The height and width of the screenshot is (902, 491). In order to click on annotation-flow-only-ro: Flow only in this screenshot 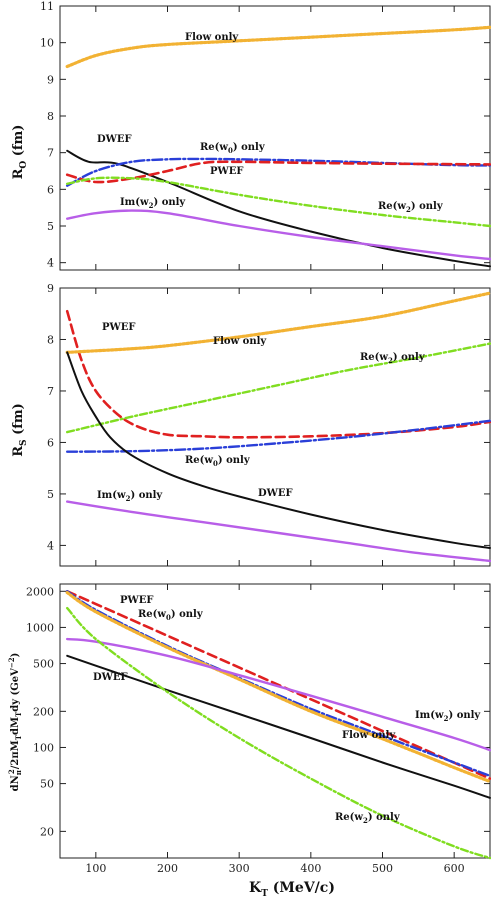, I will do `click(212, 37)`.